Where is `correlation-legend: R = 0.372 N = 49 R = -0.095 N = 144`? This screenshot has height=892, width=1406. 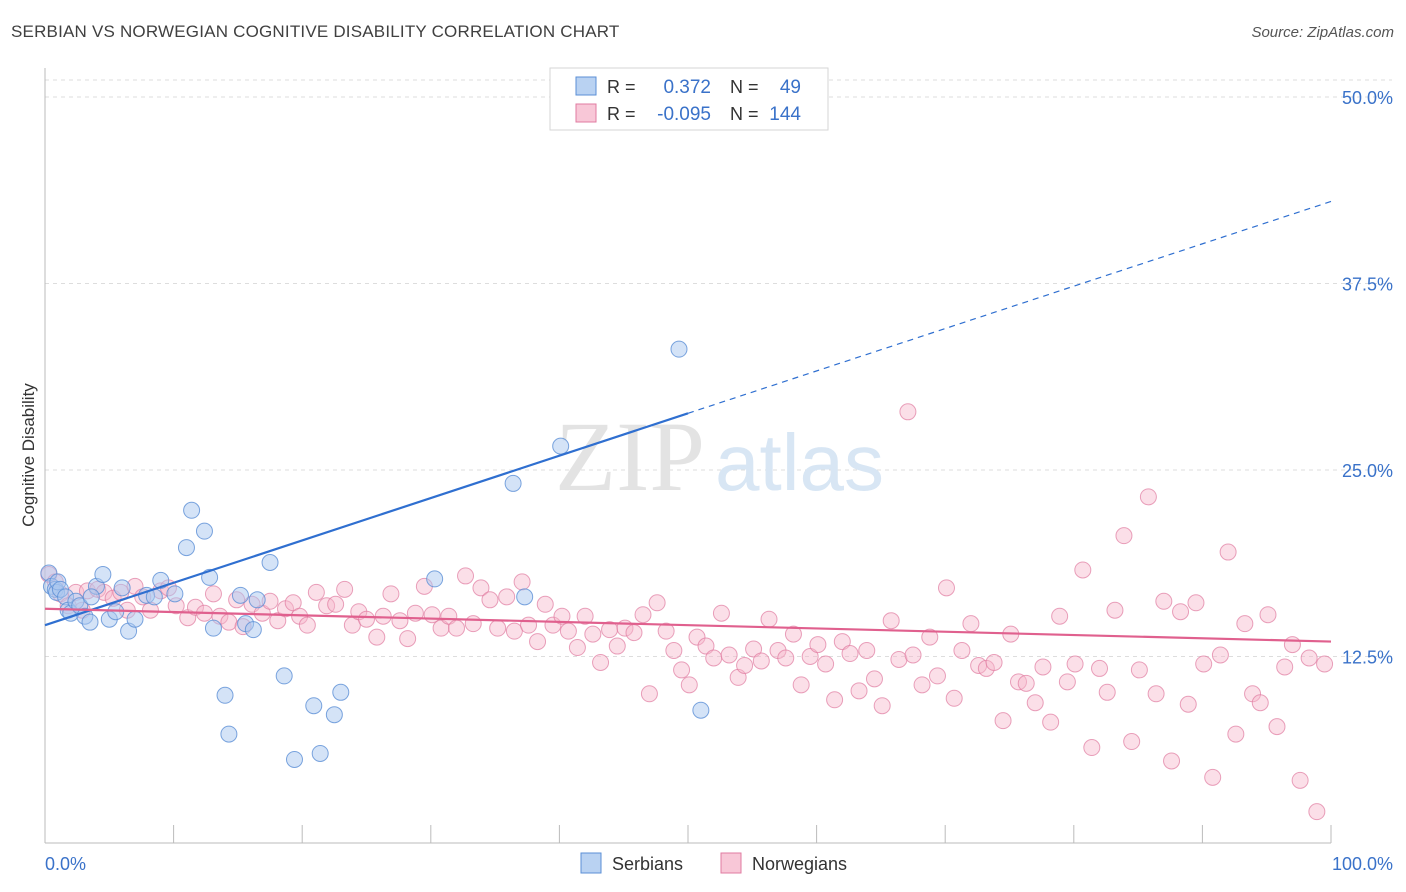
correlation-legend: R = 0.372 N = 49 R = -0.095 N = 144 is located at coordinates (689, 99).